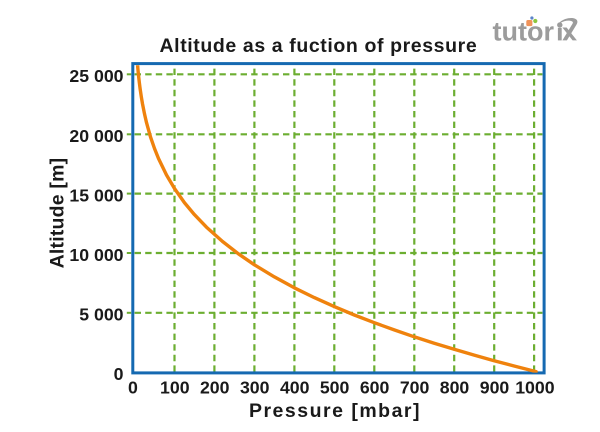 Image resolution: width=600 pixels, height=432 pixels. What do you see at coordinates (58, 213) in the screenshot?
I see `svg-text: Altitude [m]` at bounding box center [58, 213].